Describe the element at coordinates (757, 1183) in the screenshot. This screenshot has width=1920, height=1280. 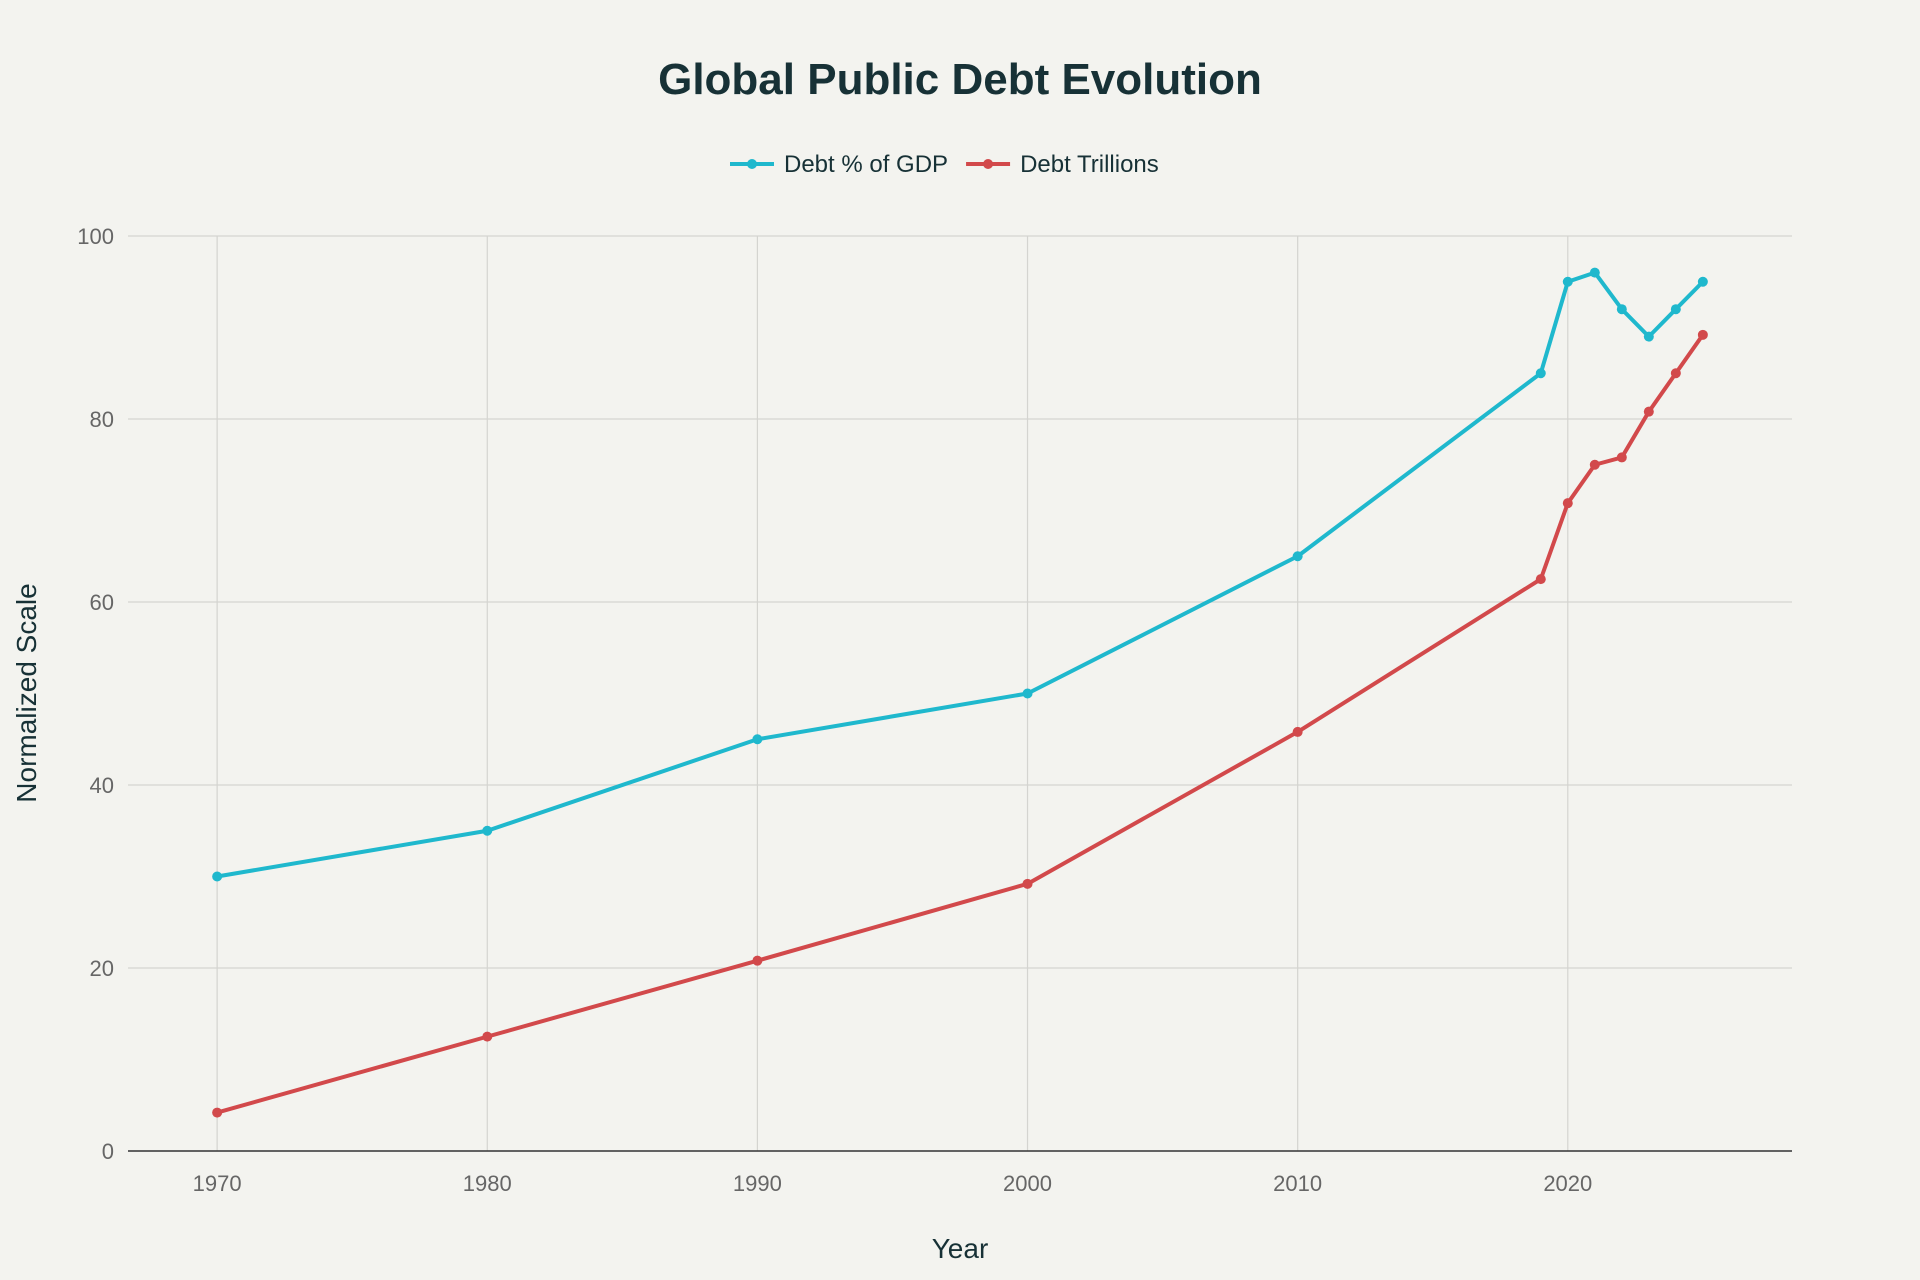
I see `x-tick-label: 1990` at that location.